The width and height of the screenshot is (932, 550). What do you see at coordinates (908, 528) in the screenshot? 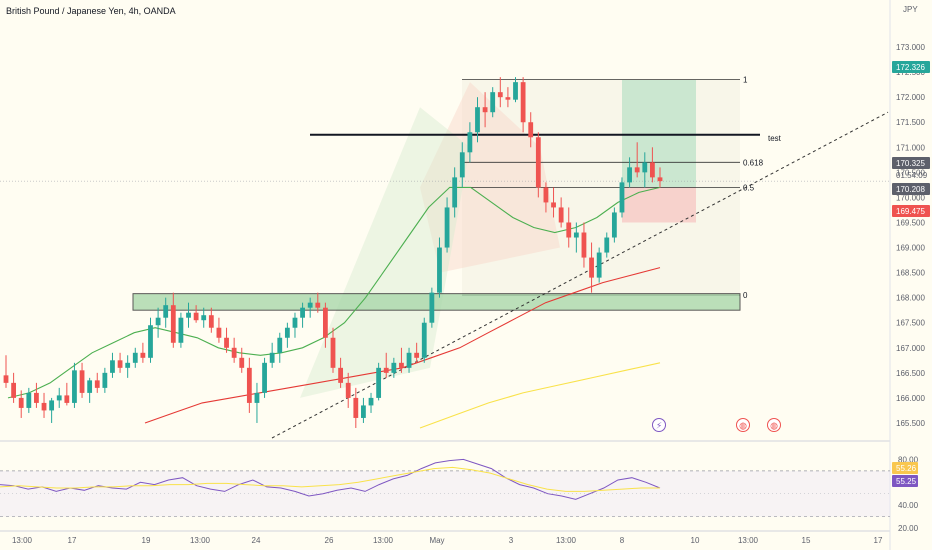
I see `rsi-tick-label: 20.00` at bounding box center [908, 528].